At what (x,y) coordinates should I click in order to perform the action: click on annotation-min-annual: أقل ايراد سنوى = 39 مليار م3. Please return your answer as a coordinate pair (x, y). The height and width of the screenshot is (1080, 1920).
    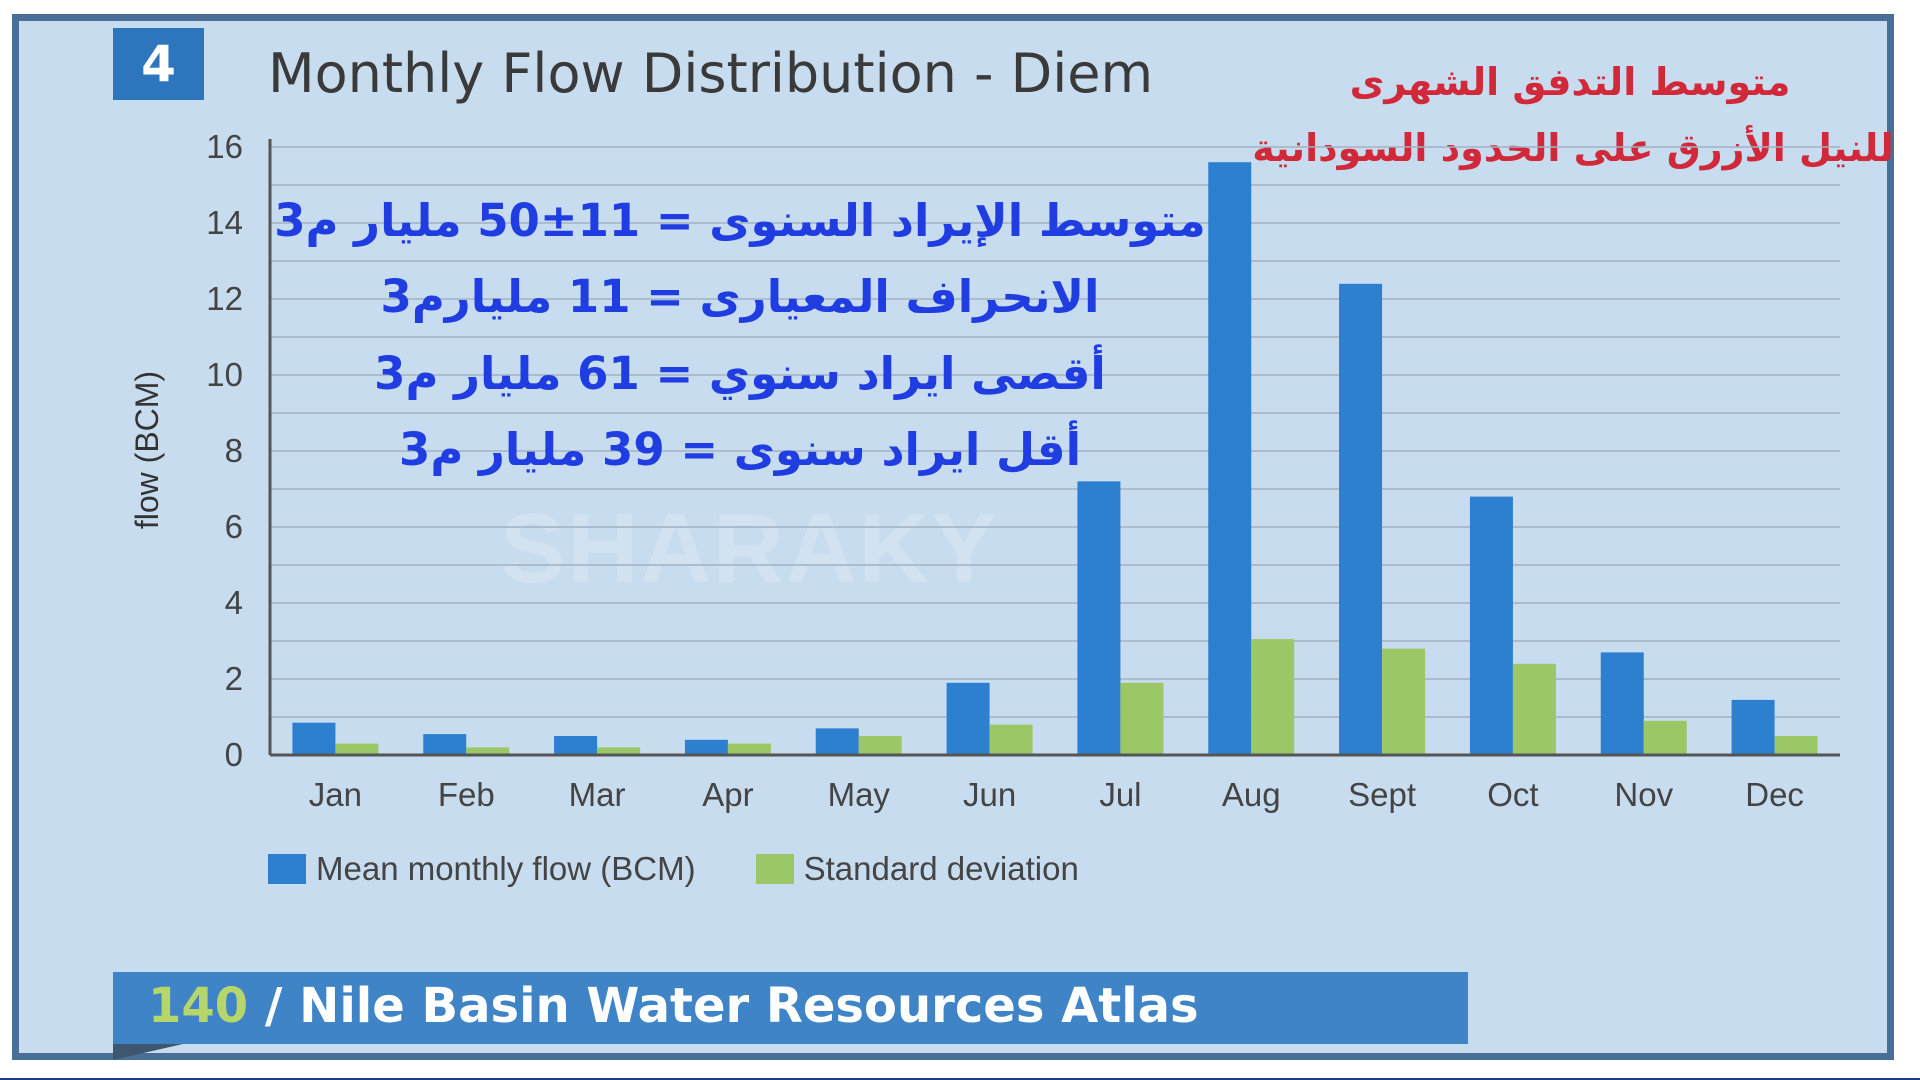
    Looking at the image, I should click on (740, 449).